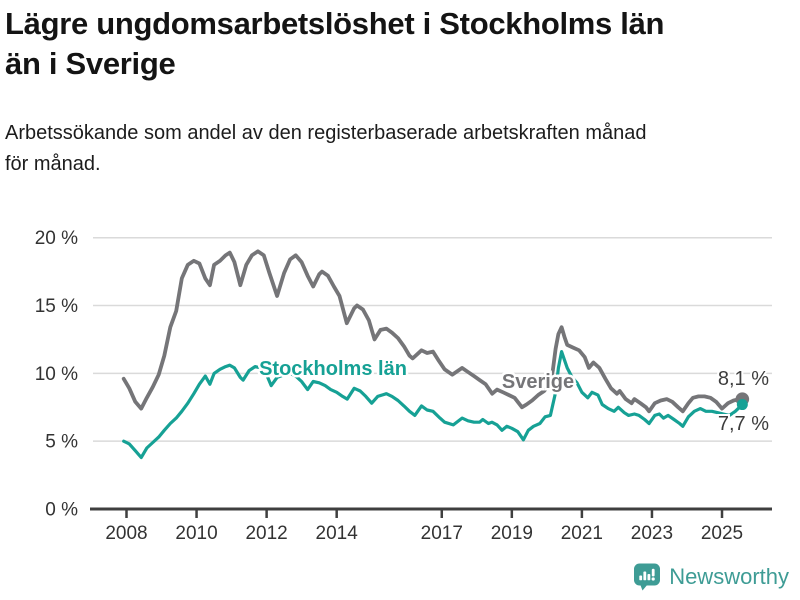 The height and width of the screenshot is (600, 800). What do you see at coordinates (337, 533) in the screenshot?
I see `x-tick-label: 2014` at bounding box center [337, 533].